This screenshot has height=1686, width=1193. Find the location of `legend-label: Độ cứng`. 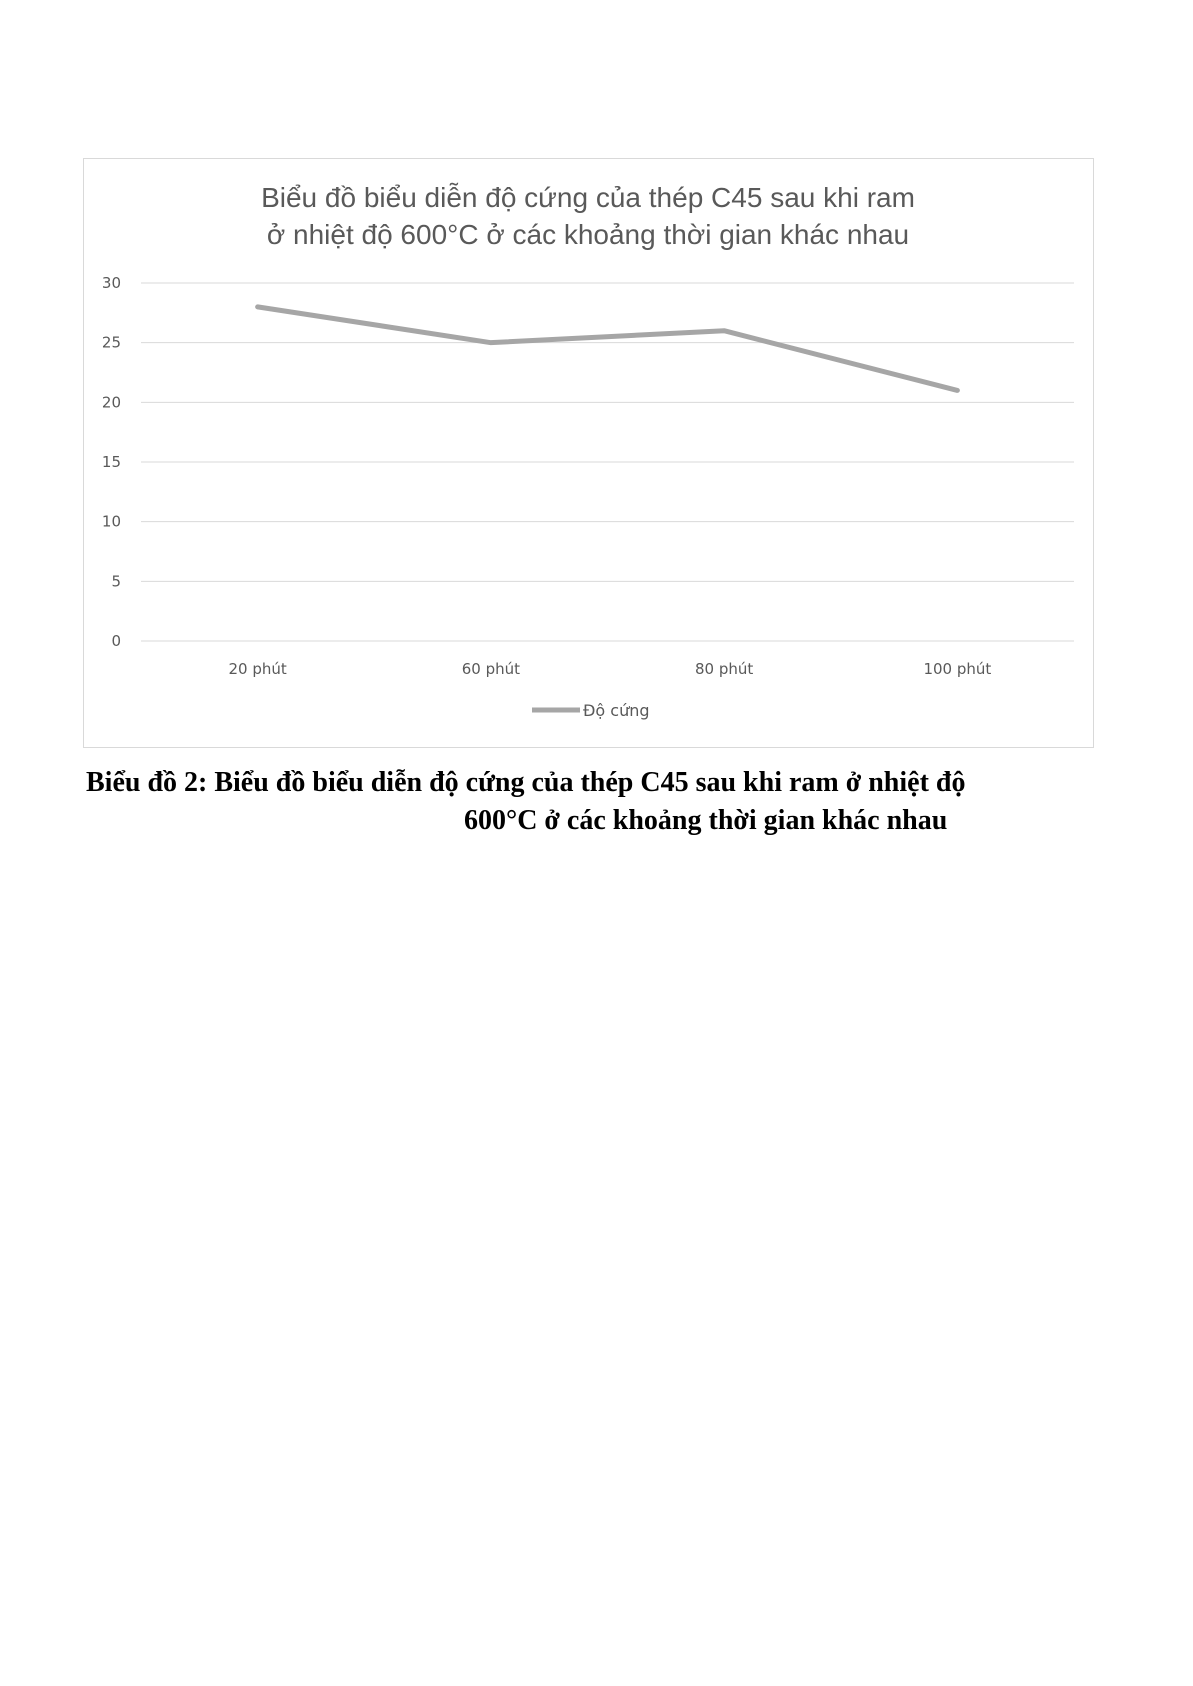

legend-label: Độ cứng is located at coordinates (616, 710).